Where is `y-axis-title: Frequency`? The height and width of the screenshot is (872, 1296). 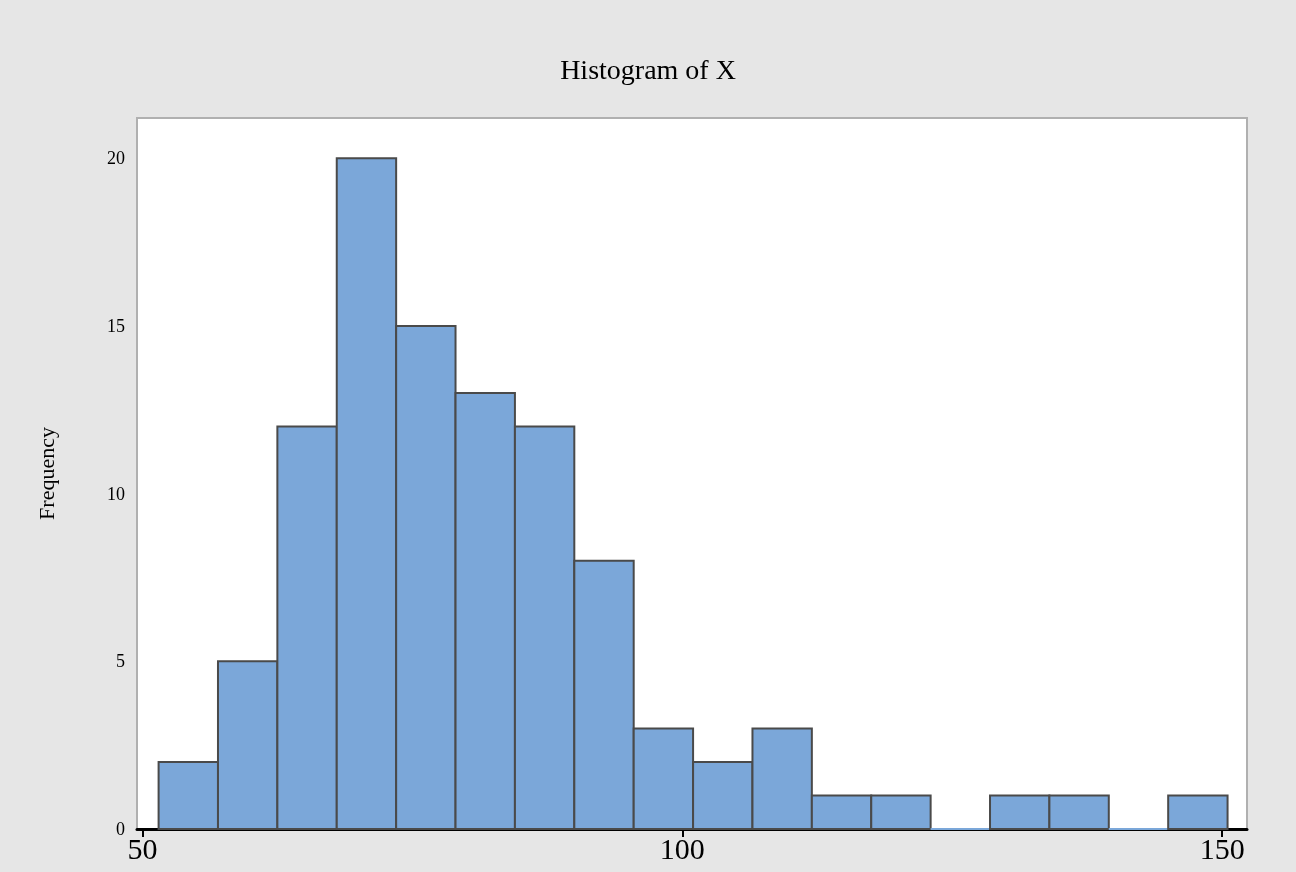 y-axis-title: Frequency is located at coordinates (46, 473).